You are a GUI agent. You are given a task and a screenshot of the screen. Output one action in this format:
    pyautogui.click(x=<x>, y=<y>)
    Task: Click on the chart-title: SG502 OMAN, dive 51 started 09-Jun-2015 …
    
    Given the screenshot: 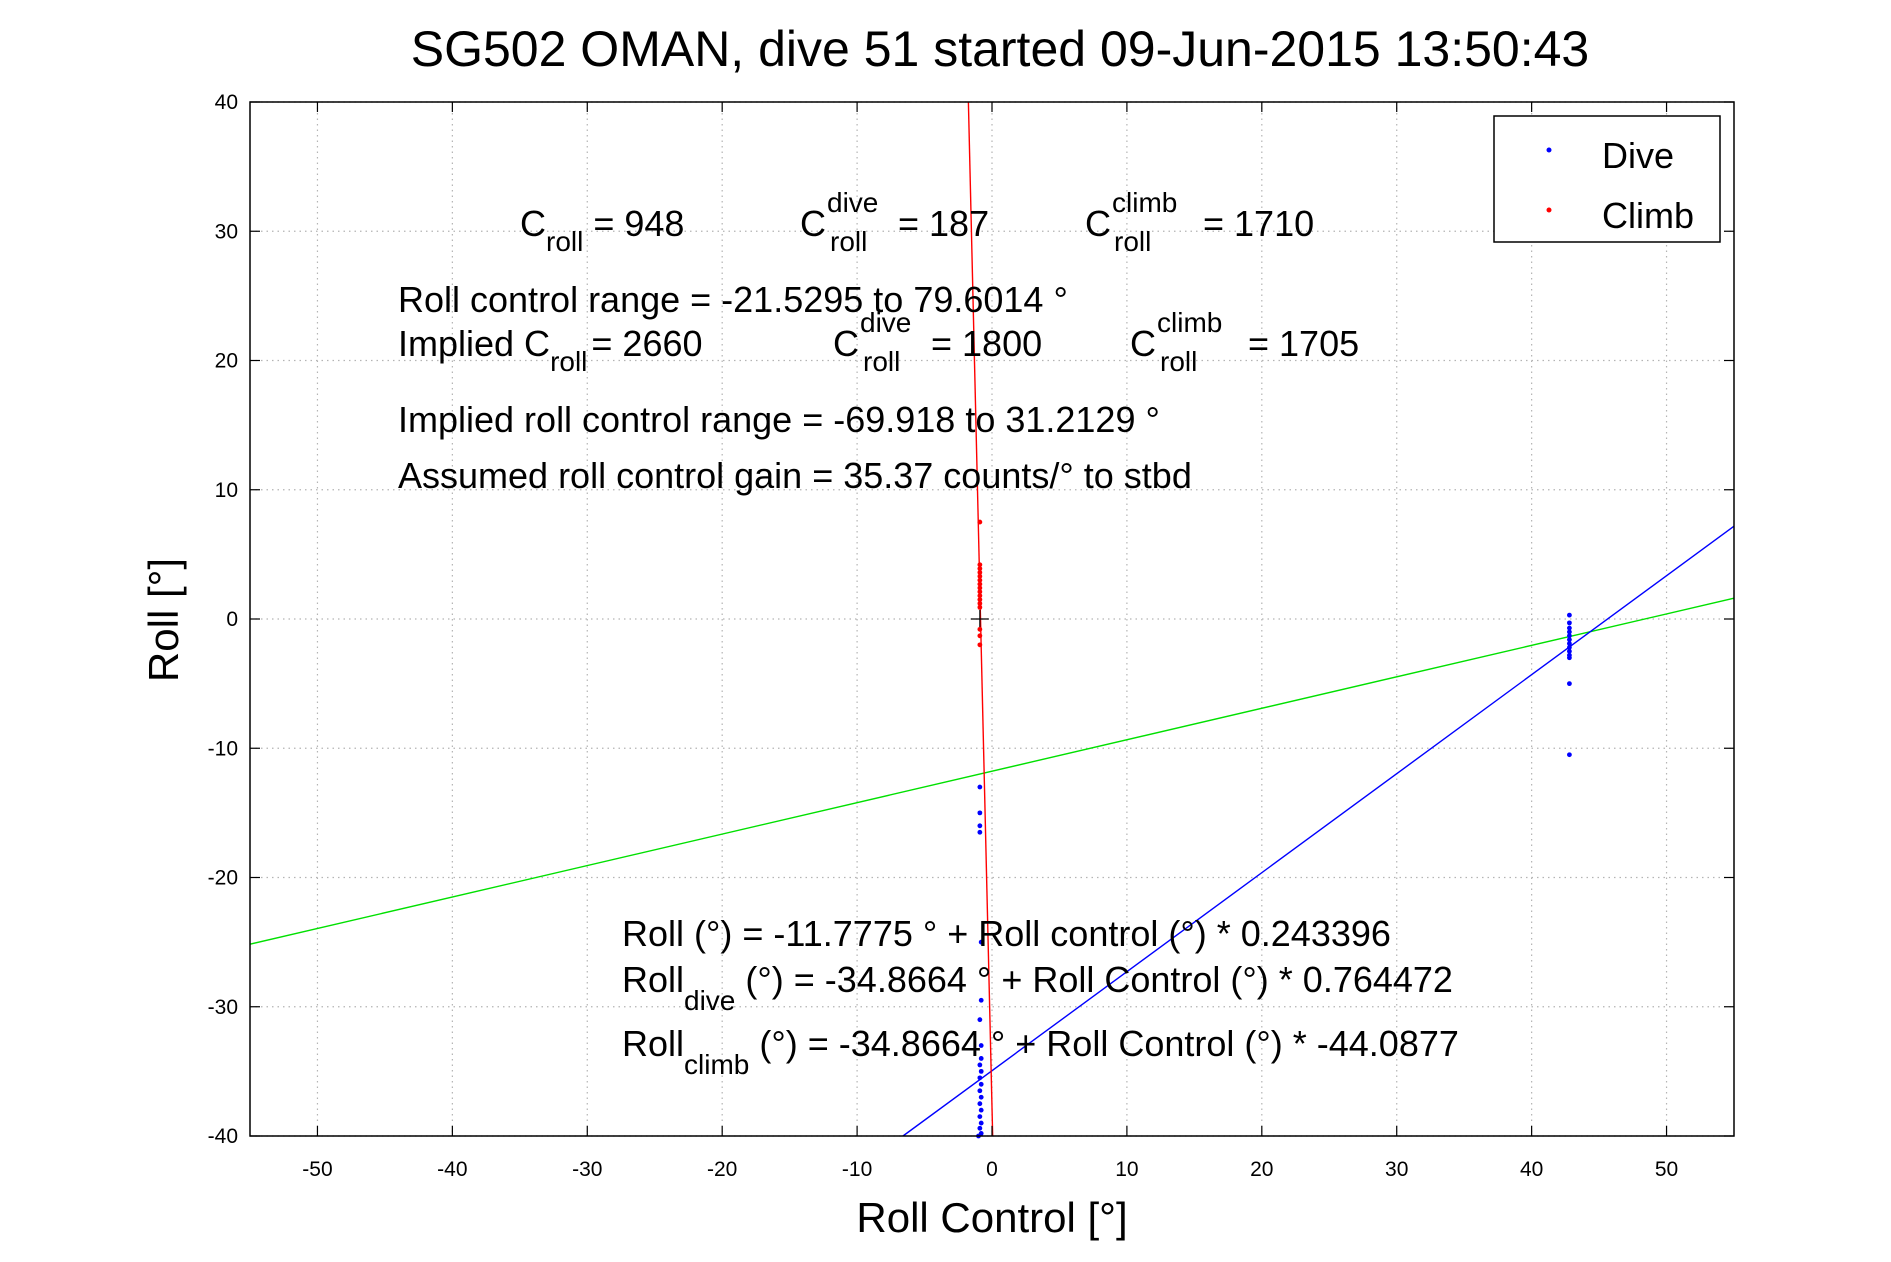 What is the action you would take?
    pyautogui.click(x=1000, y=49)
    